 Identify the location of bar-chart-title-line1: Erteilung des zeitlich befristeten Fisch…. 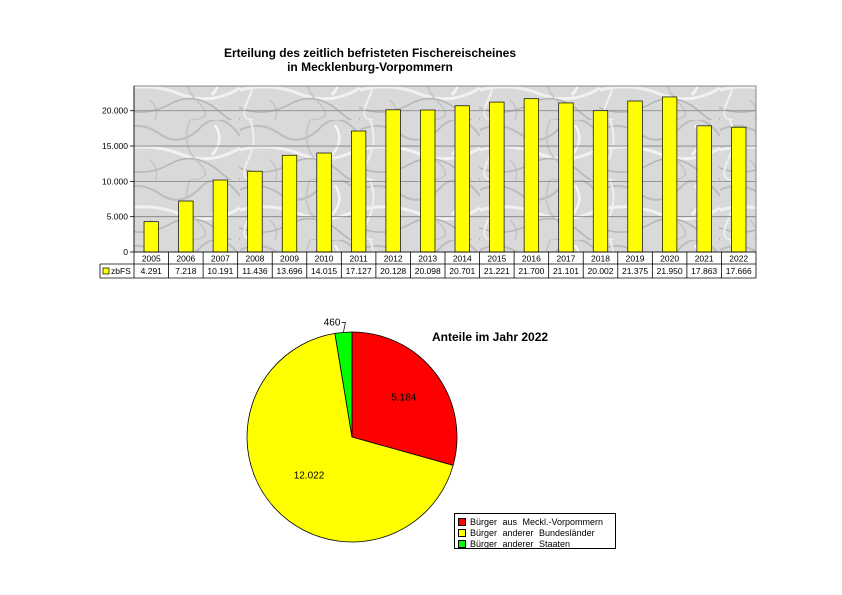
(370, 53).